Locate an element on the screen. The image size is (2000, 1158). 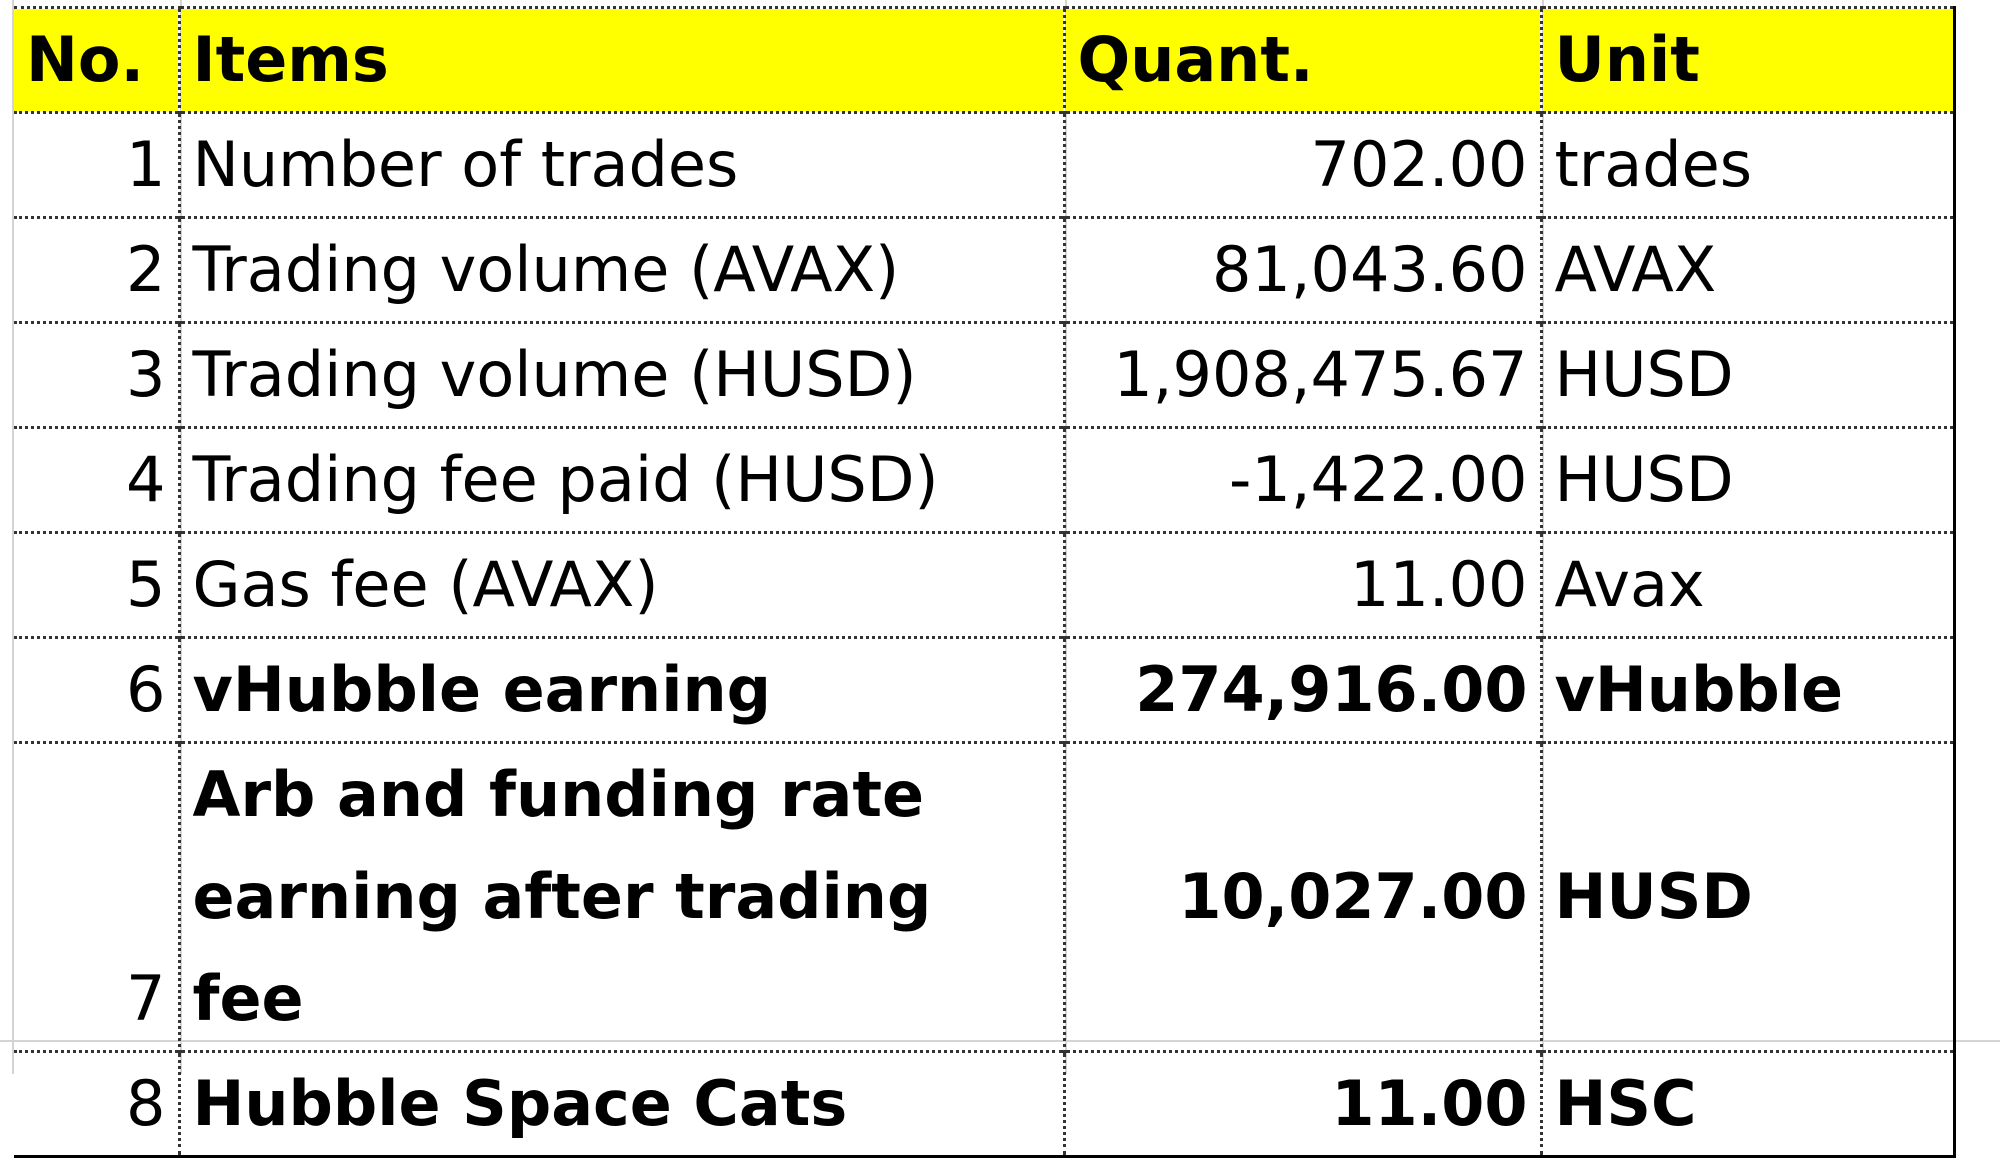
cell-no: 8 is located at coordinates (96, 1104).